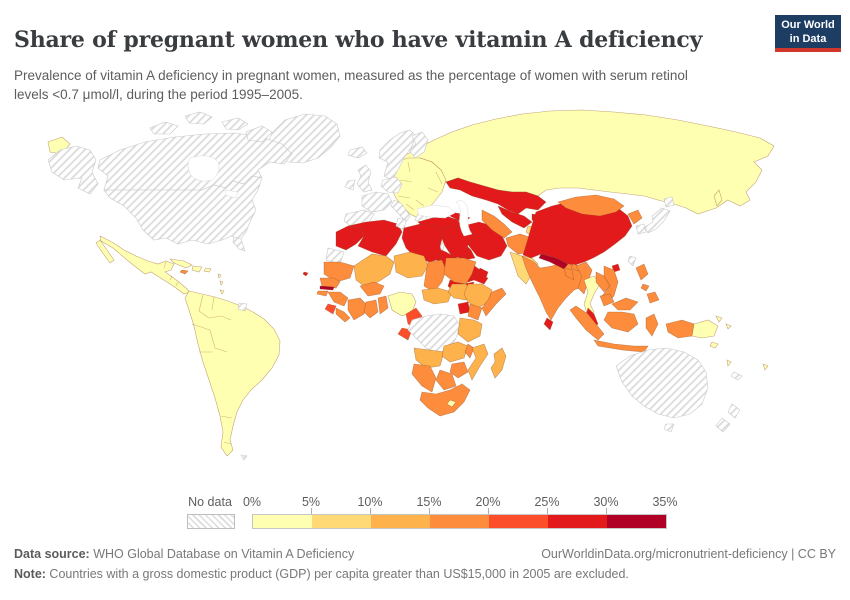  What do you see at coordinates (657, 220) in the screenshot?
I see `country-japan` at bounding box center [657, 220].